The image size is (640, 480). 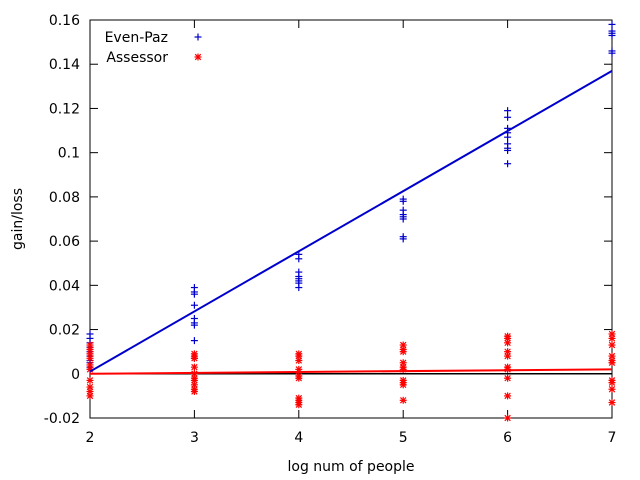 I want to click on legend-marker-assessor, so click(x=198, y=57).